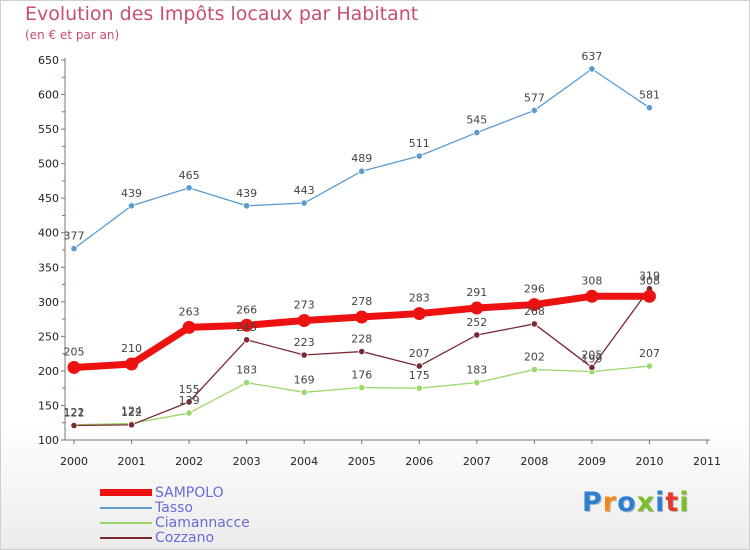  Describe the element at coordinates (189, 389) in the screenshot. I see `data-label-cozzano: 155` at that location.